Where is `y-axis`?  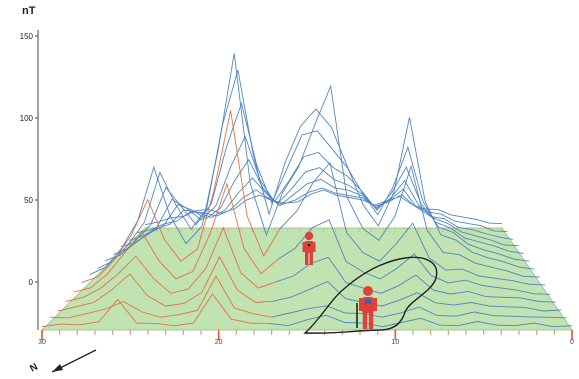 y-axis is located at coordinates (36, 180).